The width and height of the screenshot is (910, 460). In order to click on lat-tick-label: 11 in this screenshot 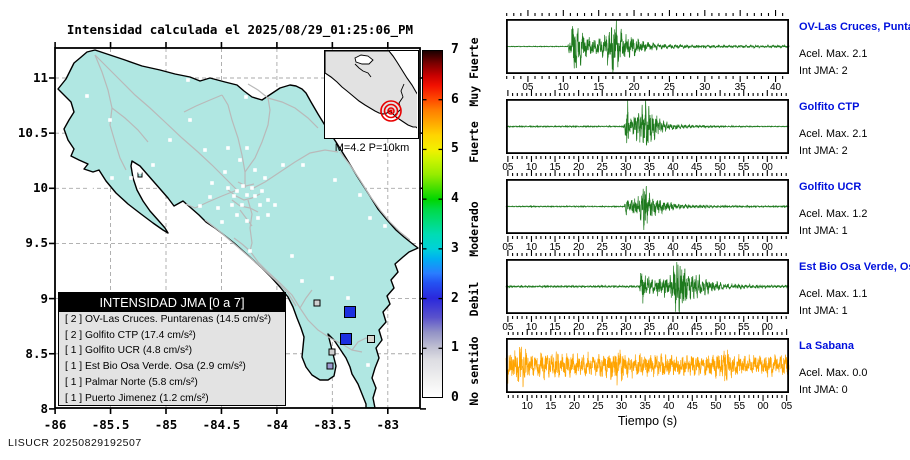, I will do `click(40, 77)`.